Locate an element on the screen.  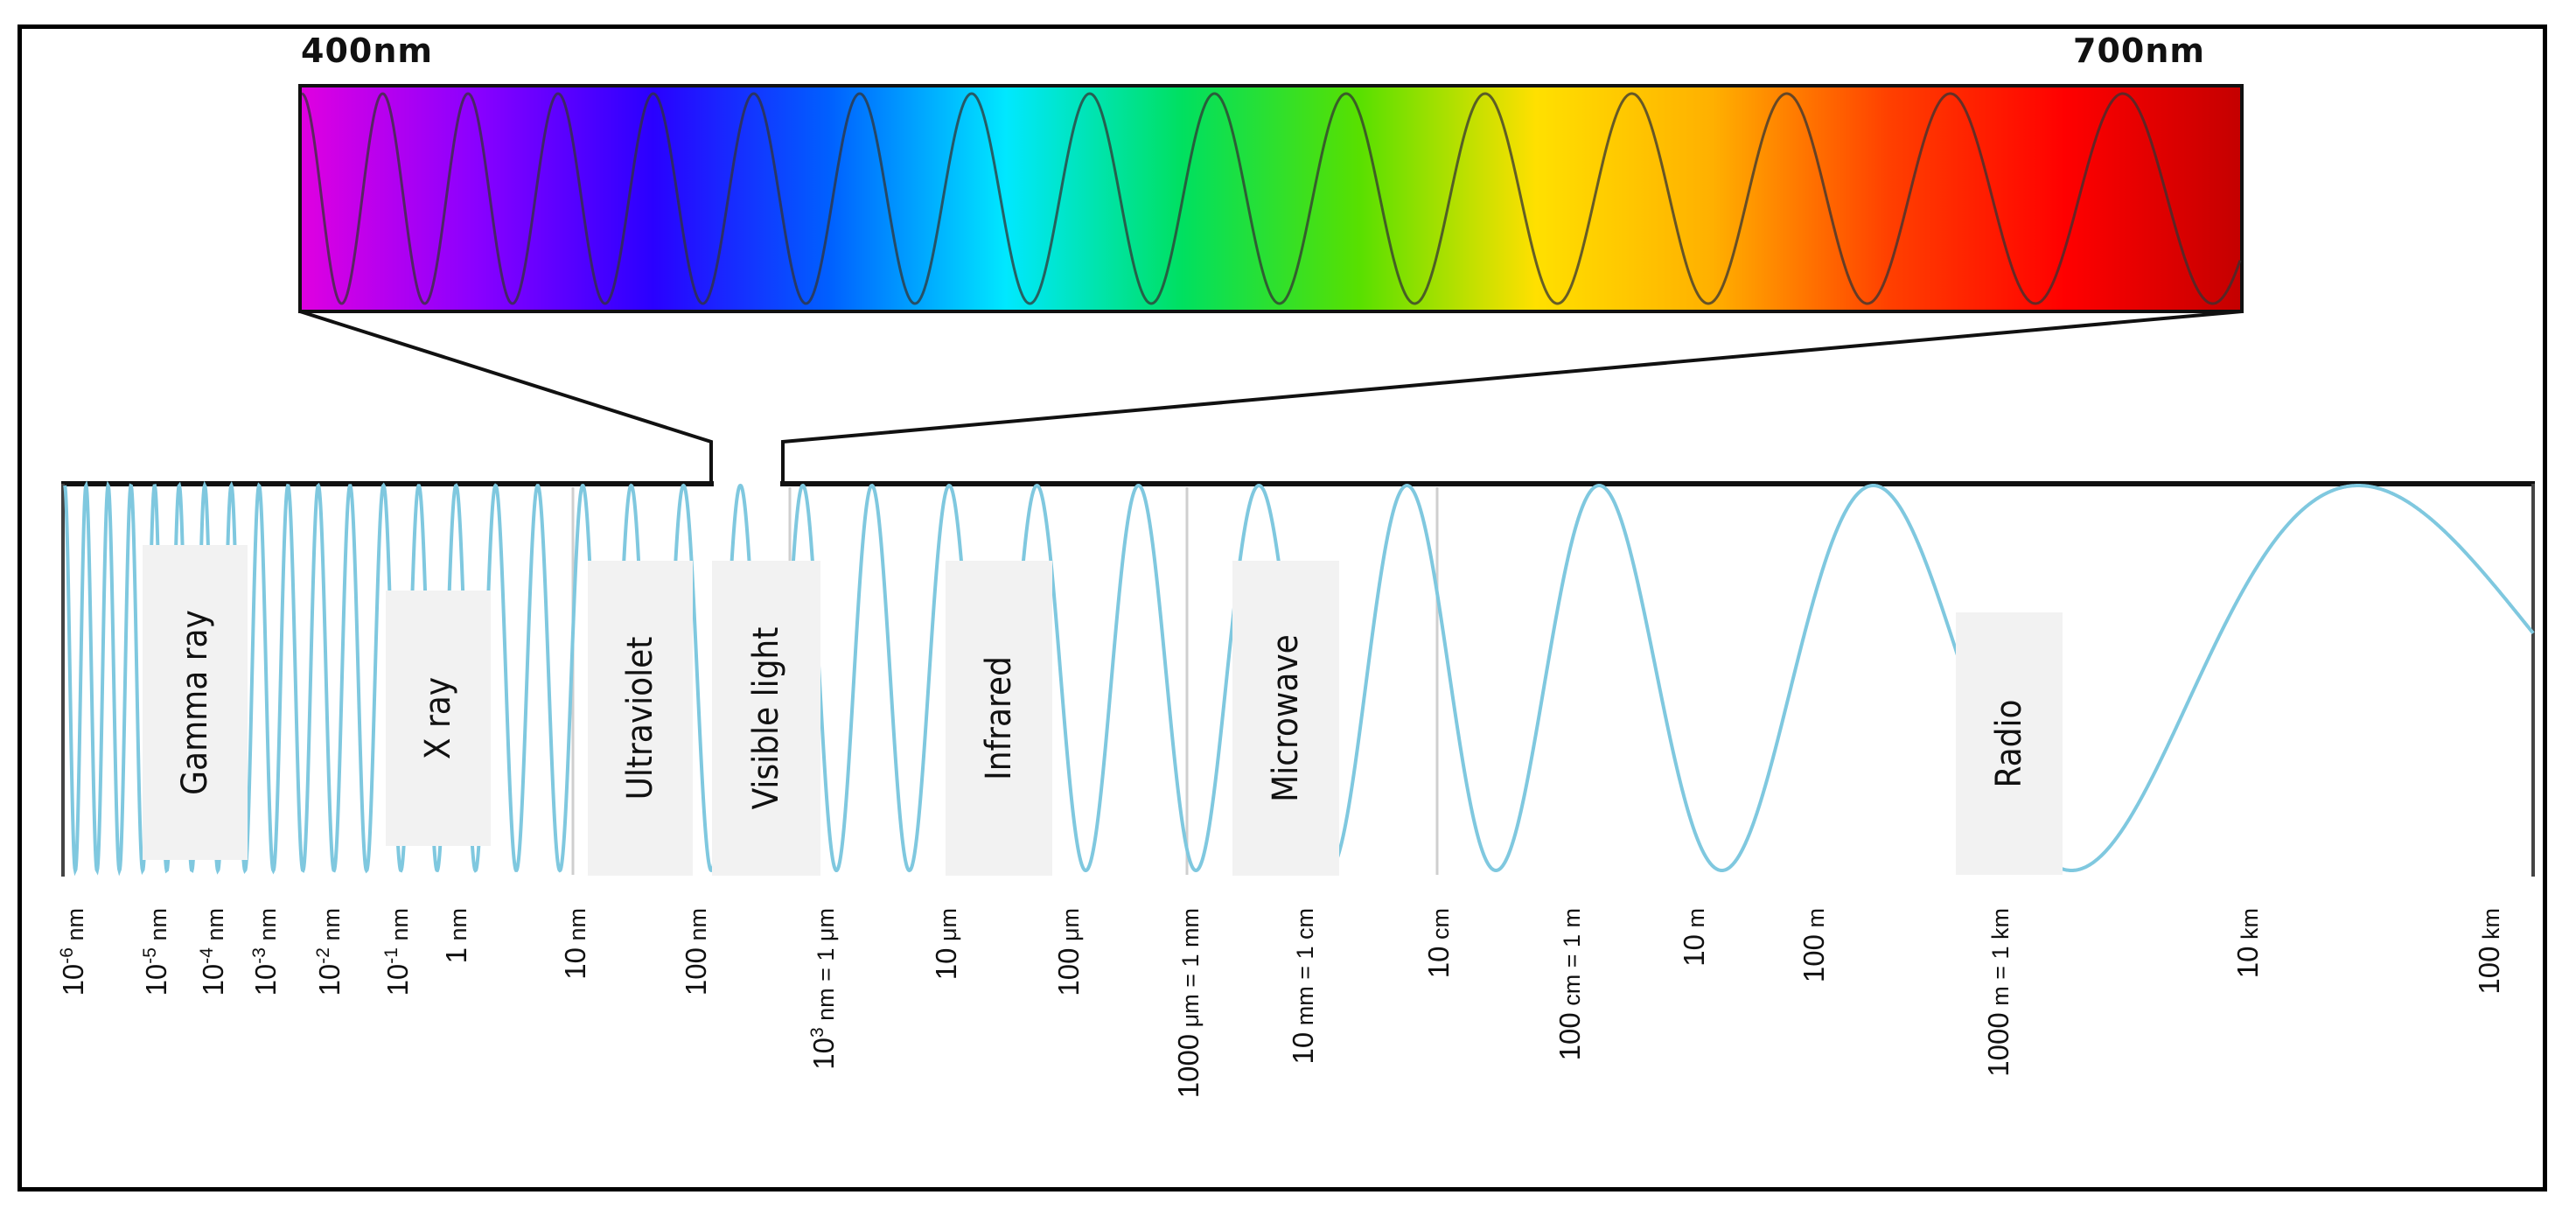
band-ultraviolet: Ultraviolet is located at coordinates (640, 718).